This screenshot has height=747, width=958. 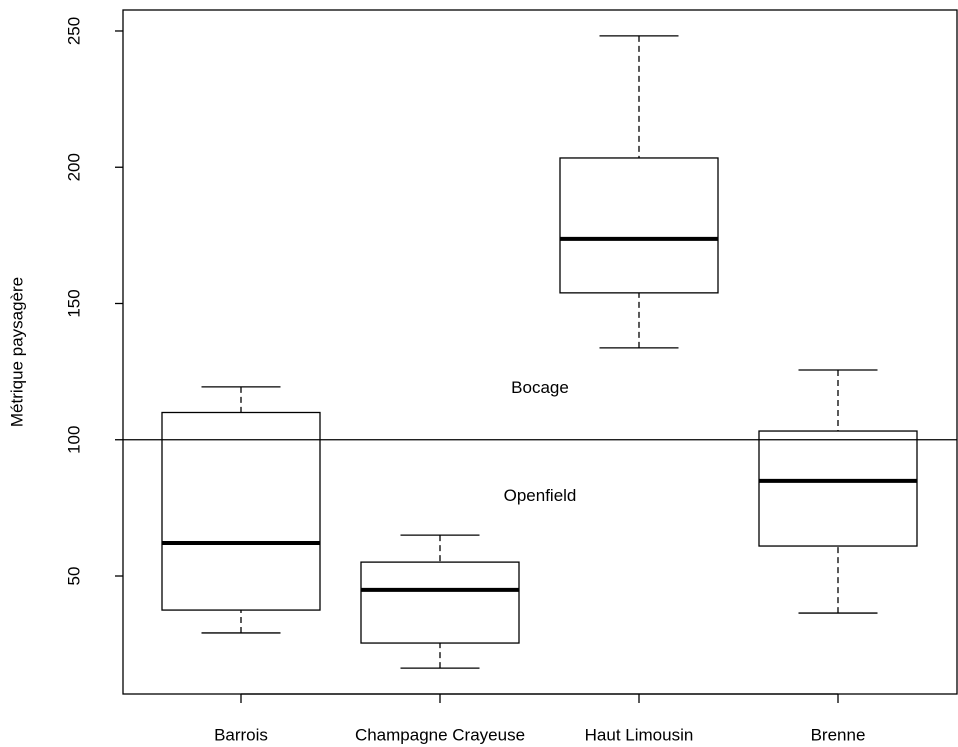 What do you see at coordinates (639, 734) in the screenshot?
I see `x-tick-label: Haut Limousin` at bounding box center [639, 734].